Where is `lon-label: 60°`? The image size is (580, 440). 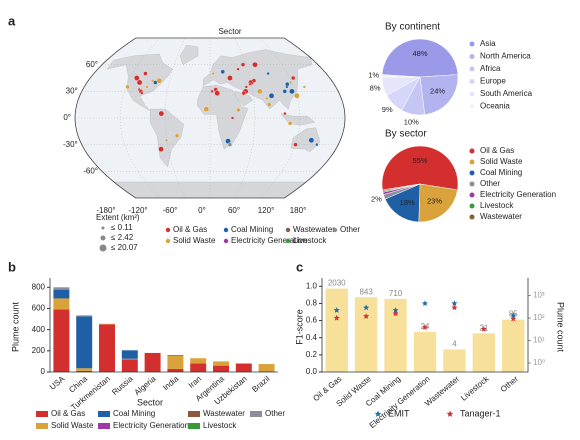
lon-label: 60° is located at coordinates (234, 210).